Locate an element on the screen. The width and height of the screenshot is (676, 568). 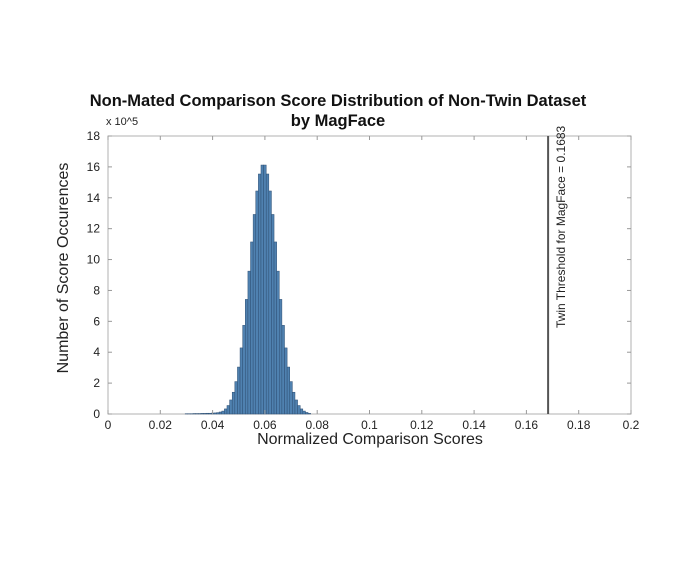
y-tick-label: 2 is located at coordinates (96, 383).